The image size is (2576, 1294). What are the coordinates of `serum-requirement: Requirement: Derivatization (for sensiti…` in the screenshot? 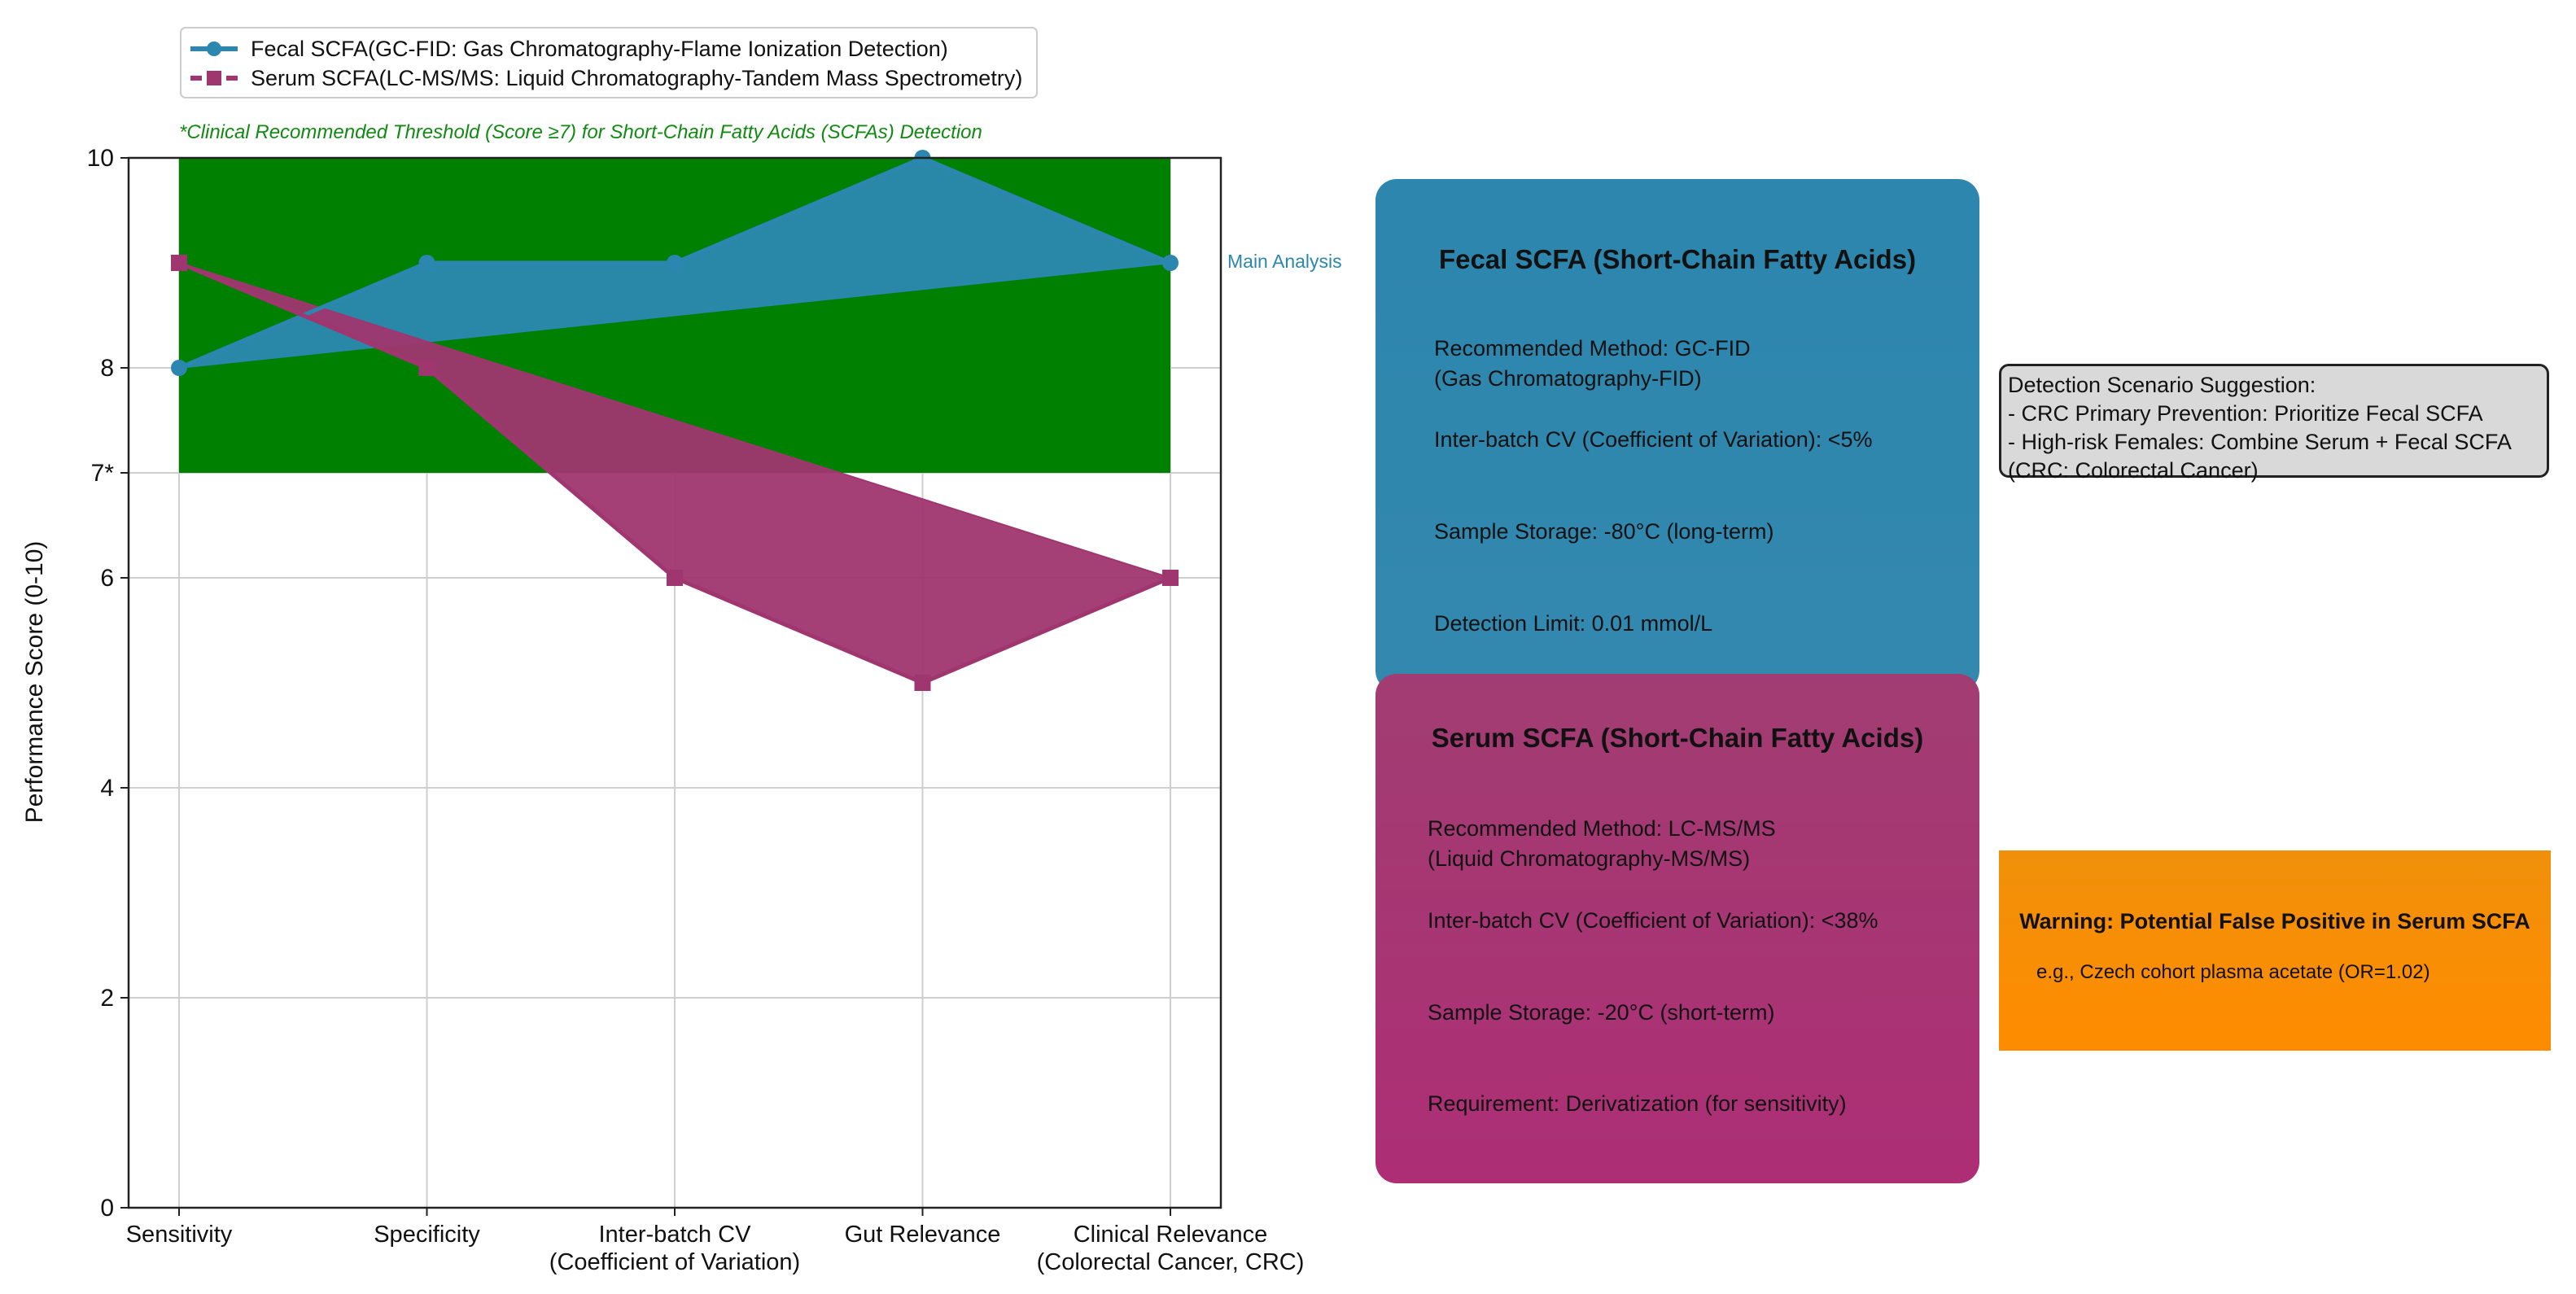 It's located at (1637, 1104).